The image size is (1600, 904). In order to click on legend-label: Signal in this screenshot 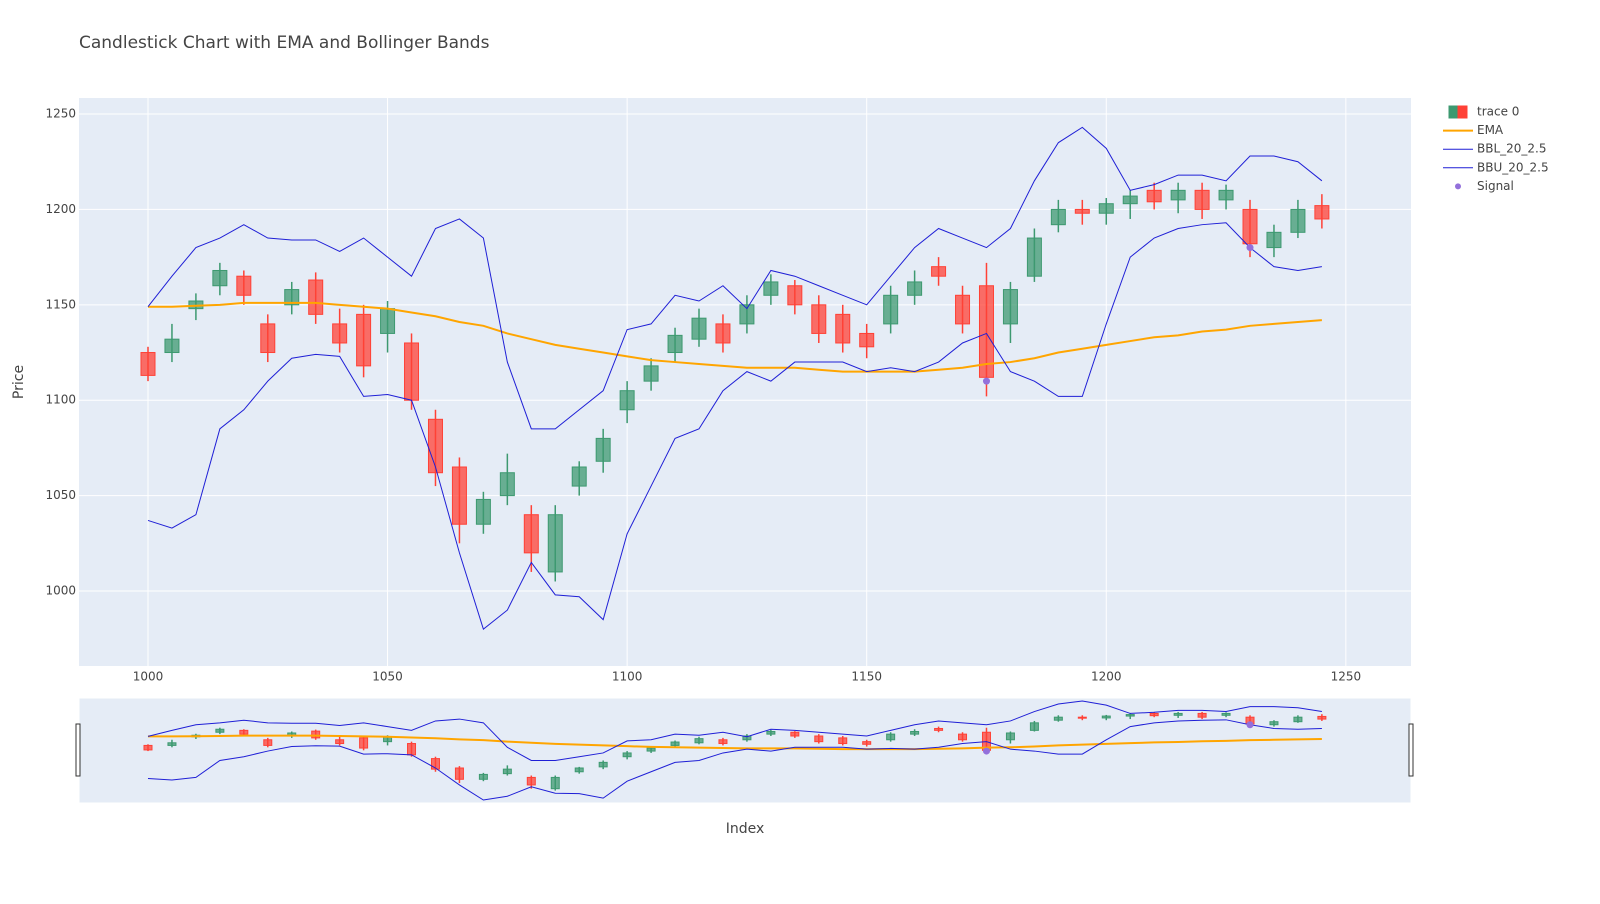, I will do `click(1495, 186)`.